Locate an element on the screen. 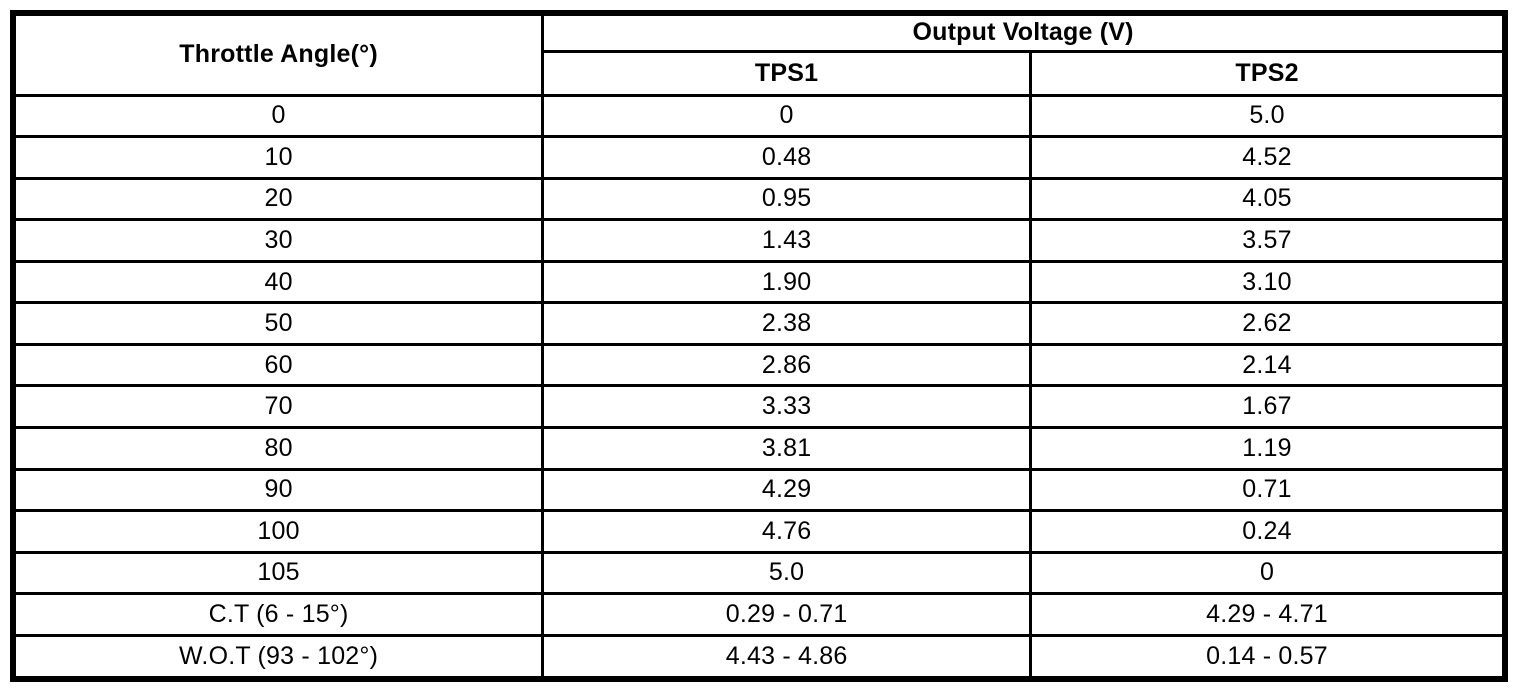 This screenshot has width=1520, height=690. table-row: 50 2.38 2.62 is located at coordinates (759, 323).